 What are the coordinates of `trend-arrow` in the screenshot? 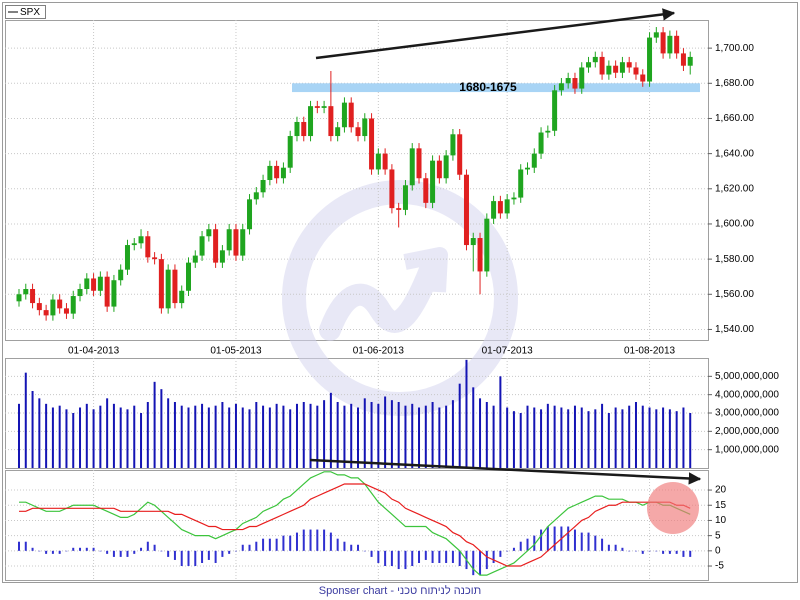 It's located at (505, 471).